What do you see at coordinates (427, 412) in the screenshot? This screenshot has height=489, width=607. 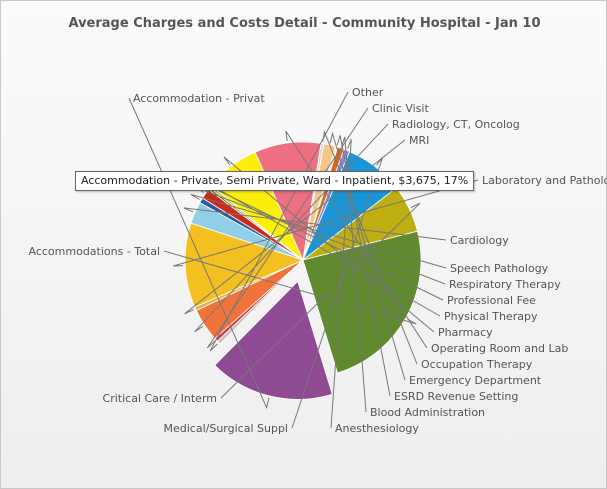 I see `slice-label: Blood Administration` at bounding box center [427, 412].